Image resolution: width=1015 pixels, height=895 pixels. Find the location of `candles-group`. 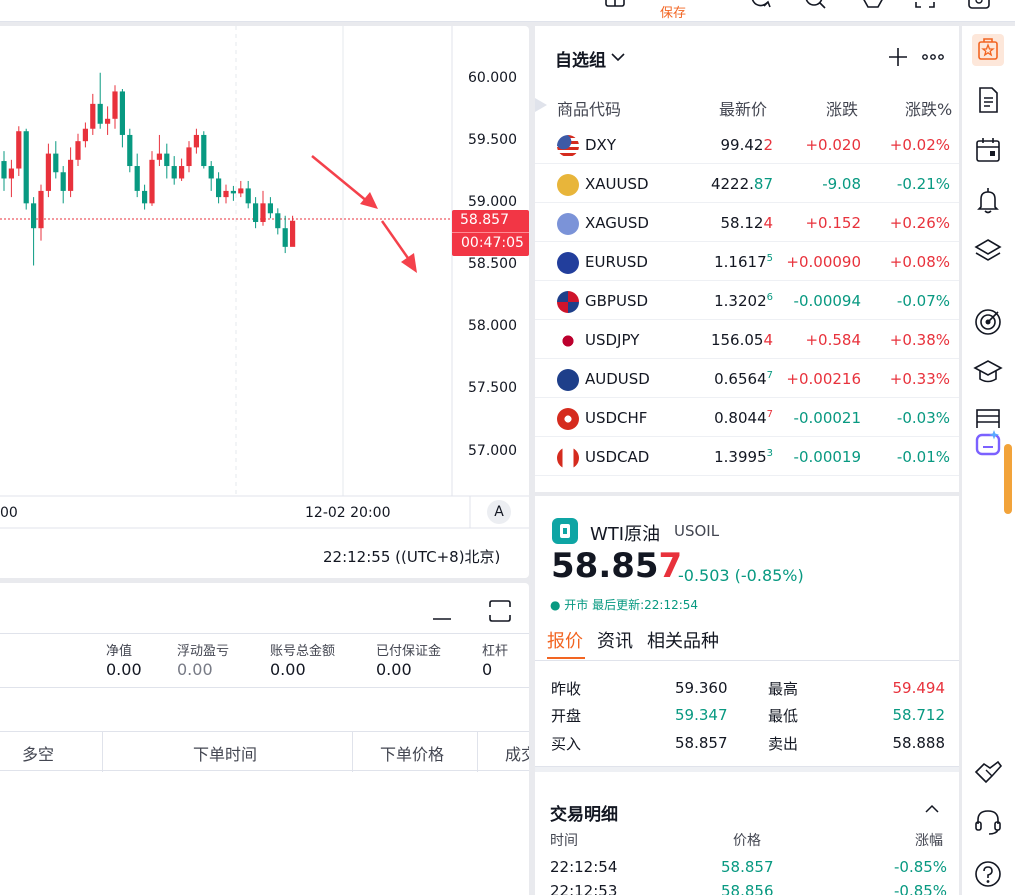

candles-group is located at coordinates (148, 169).